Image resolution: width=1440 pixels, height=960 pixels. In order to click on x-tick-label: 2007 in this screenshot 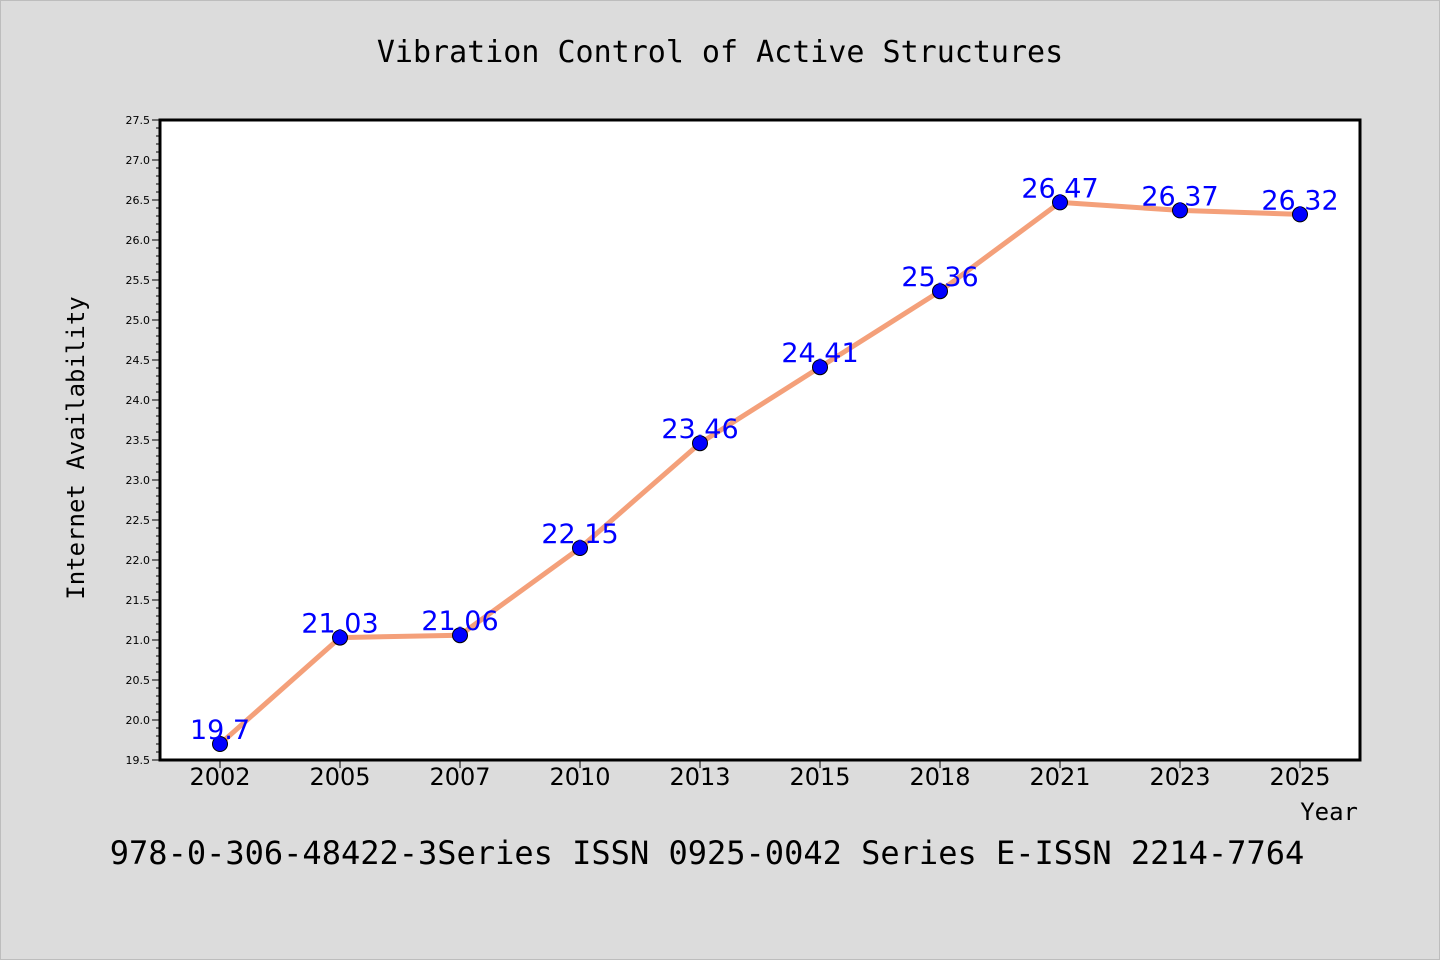, I will do `click(459, 777)`.